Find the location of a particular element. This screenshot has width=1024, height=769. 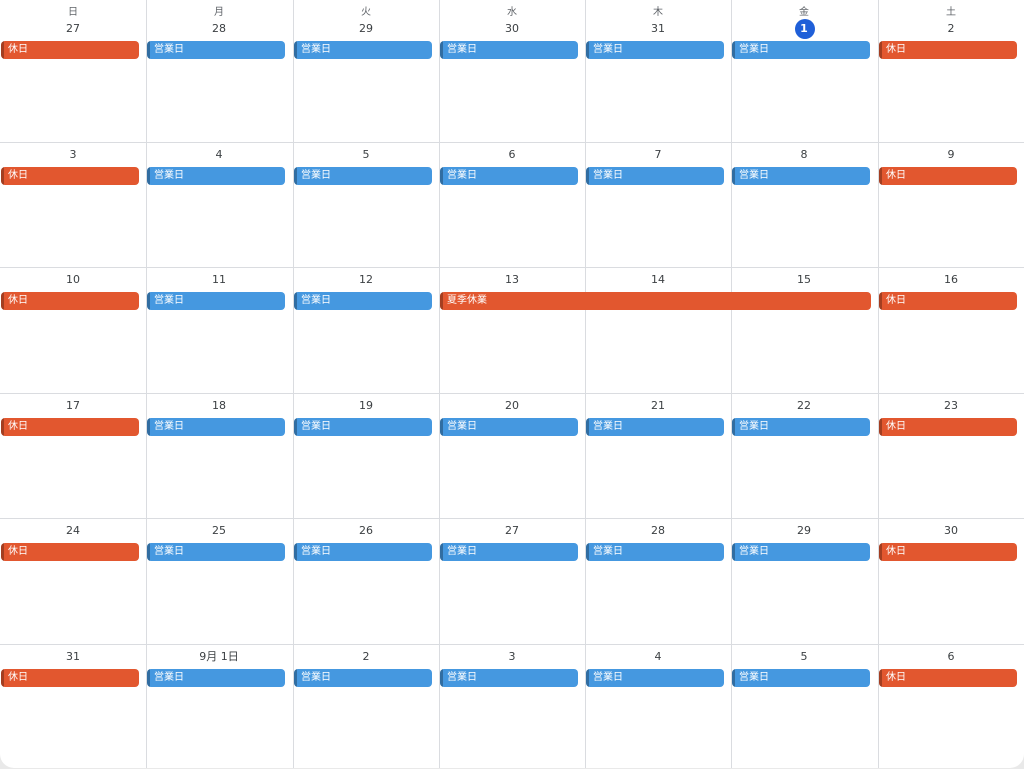

day-number: 11 is located at coordinates (219, 279).